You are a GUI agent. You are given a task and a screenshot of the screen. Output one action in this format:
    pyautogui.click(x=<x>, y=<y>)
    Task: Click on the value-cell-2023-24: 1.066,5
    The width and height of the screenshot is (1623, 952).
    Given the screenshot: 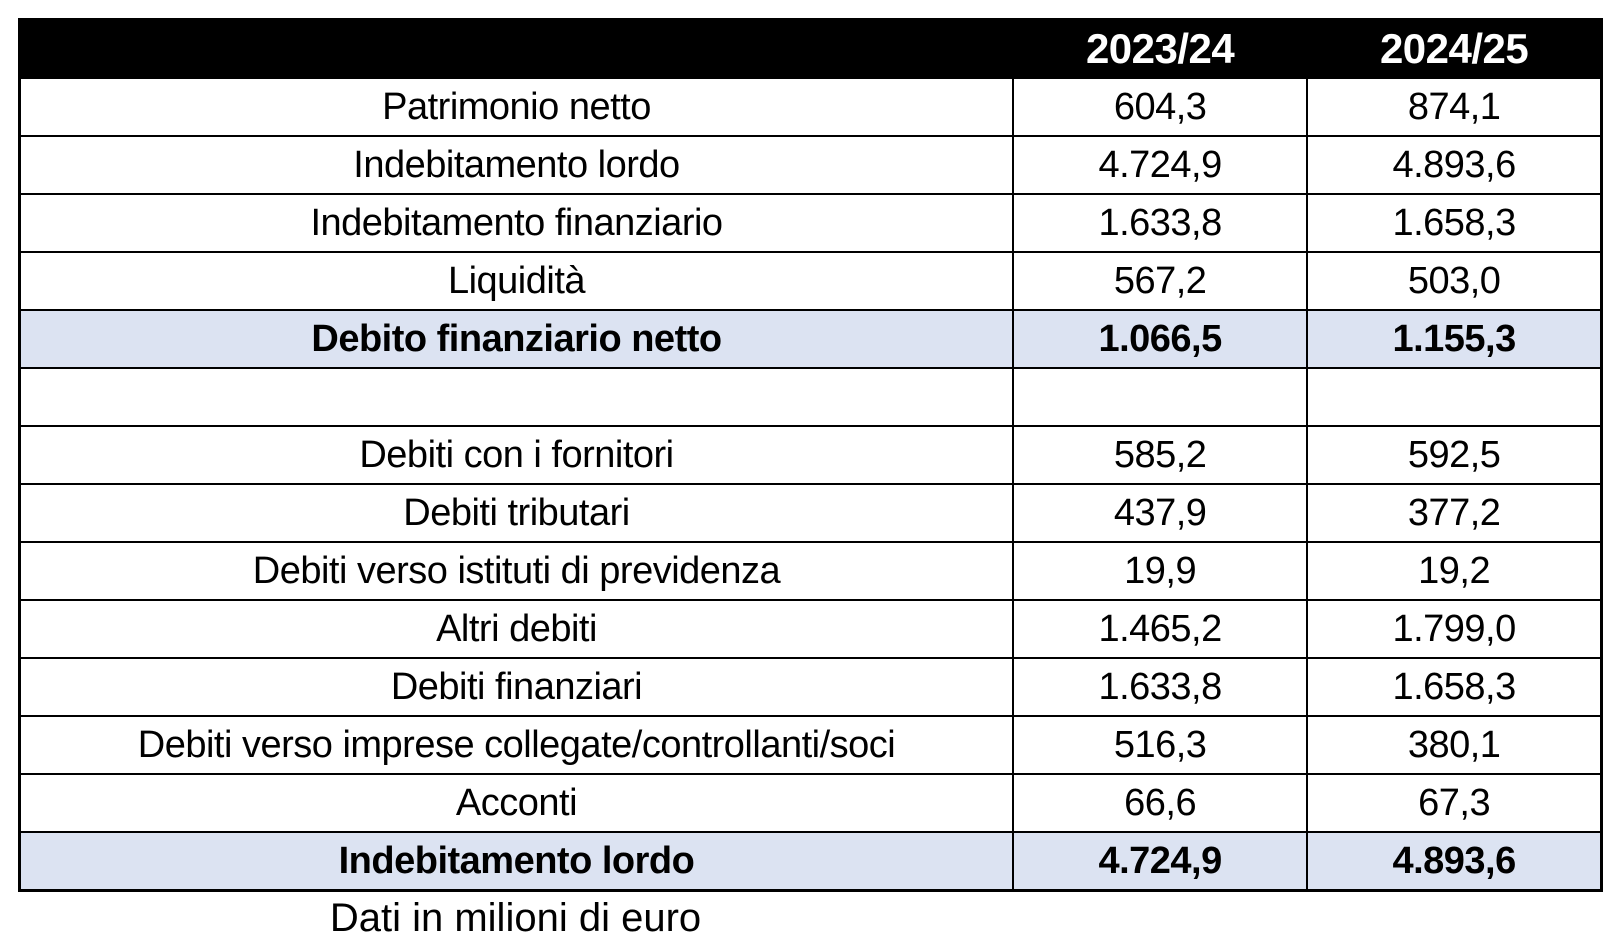 What is the action you would take?
    pyautogui.click(x=1160, y=339)
    